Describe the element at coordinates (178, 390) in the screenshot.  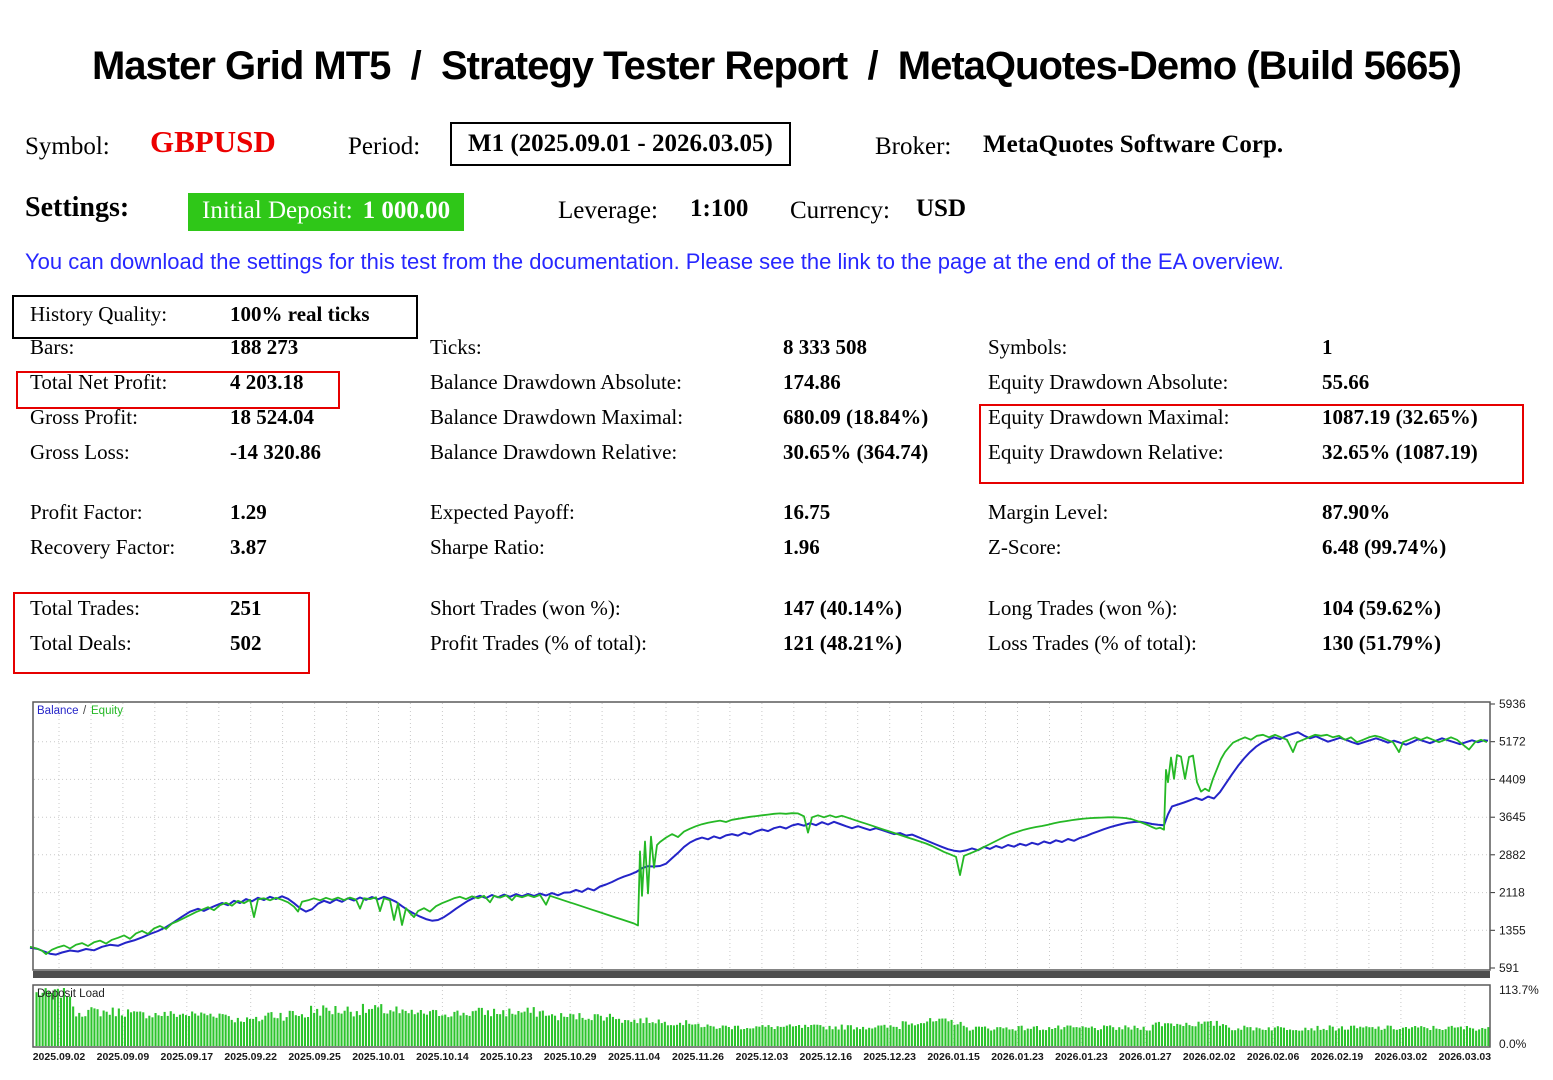
I see `highlight-box-total-net-profit` at that location.